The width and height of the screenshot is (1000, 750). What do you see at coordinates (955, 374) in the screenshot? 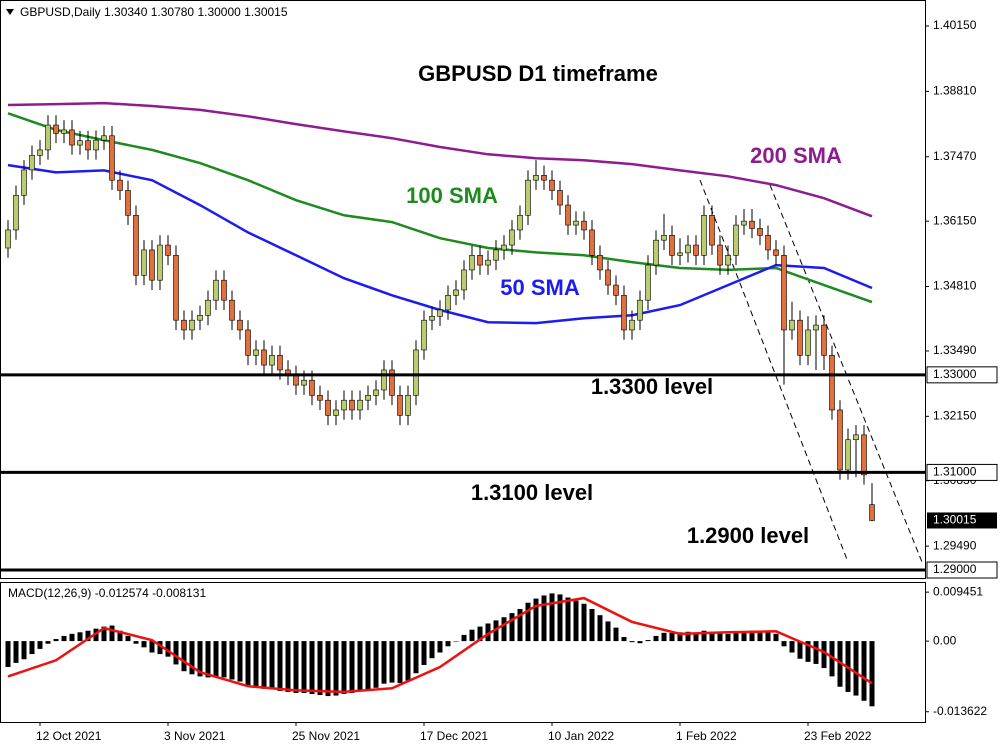
I see `level-price-label: 1.33000` at bounding box center [955, 374].